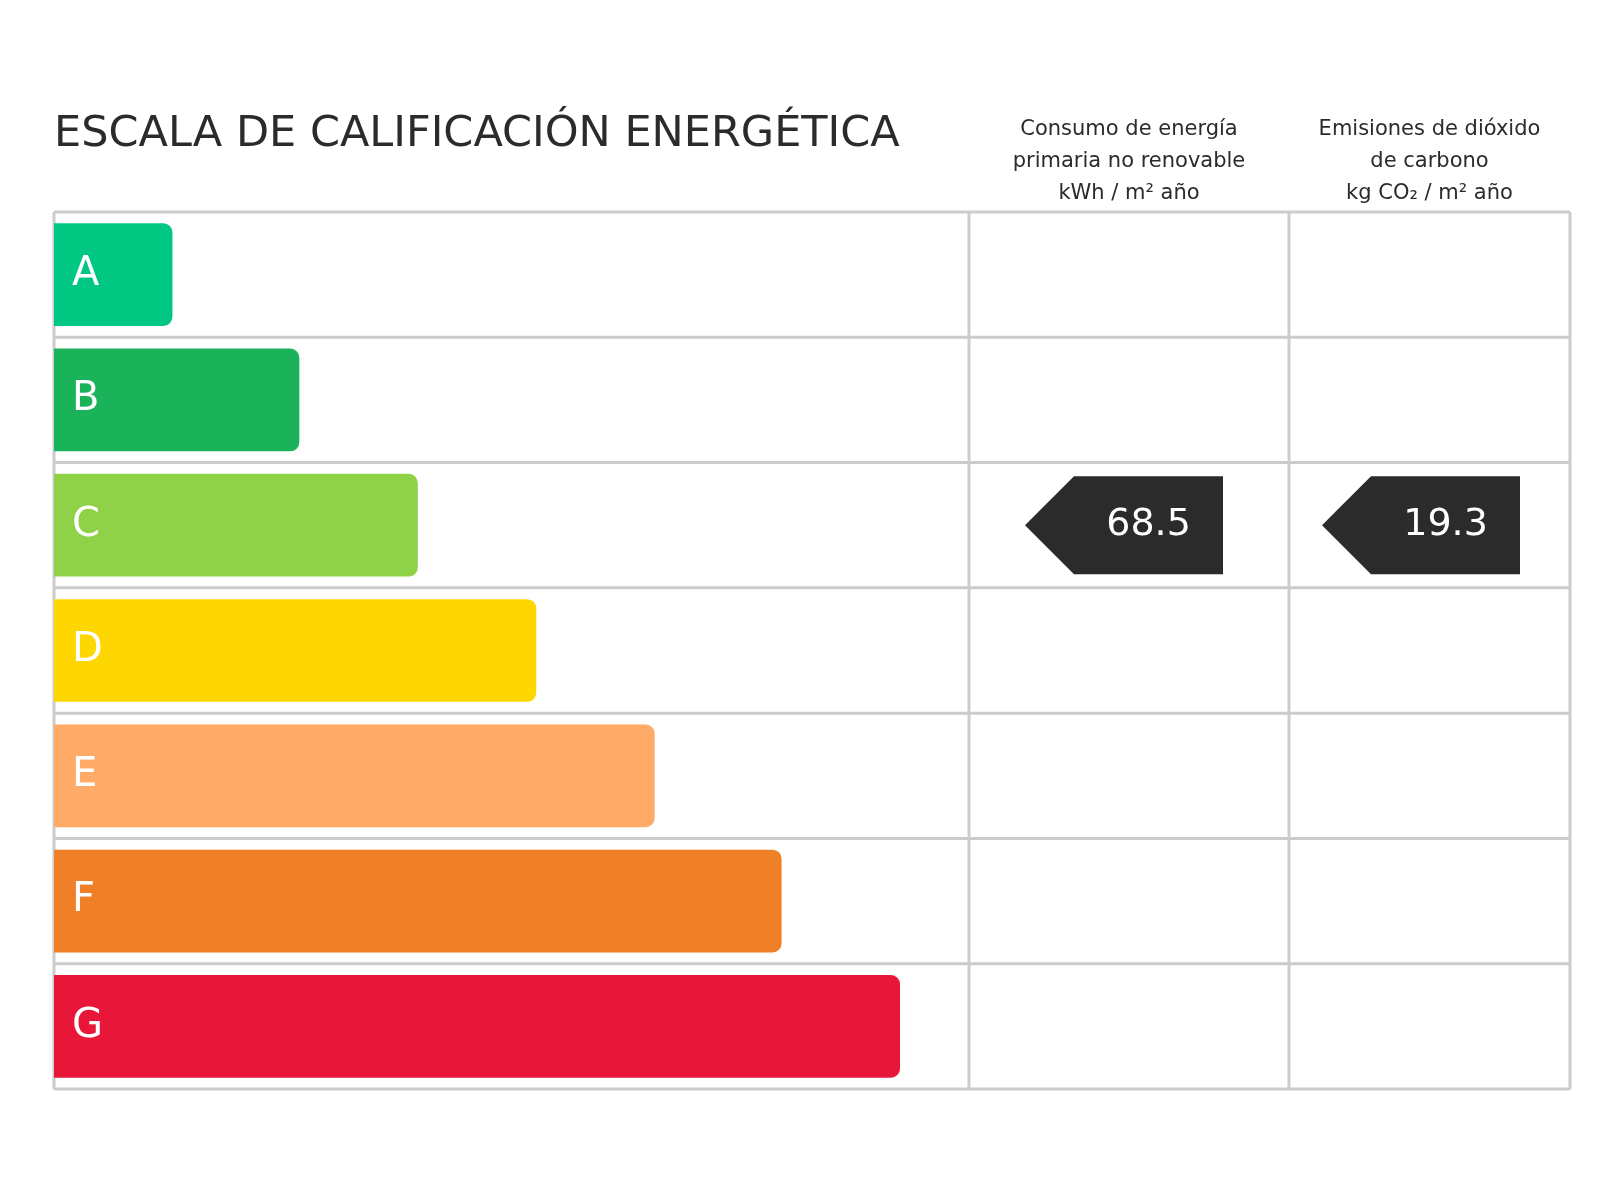 This screenshot has width=1600, height=1200. What do you see at coordinates (86, 271) in the screenshot?
I see `y-tick-label: A` at bounding box center [86, 271].